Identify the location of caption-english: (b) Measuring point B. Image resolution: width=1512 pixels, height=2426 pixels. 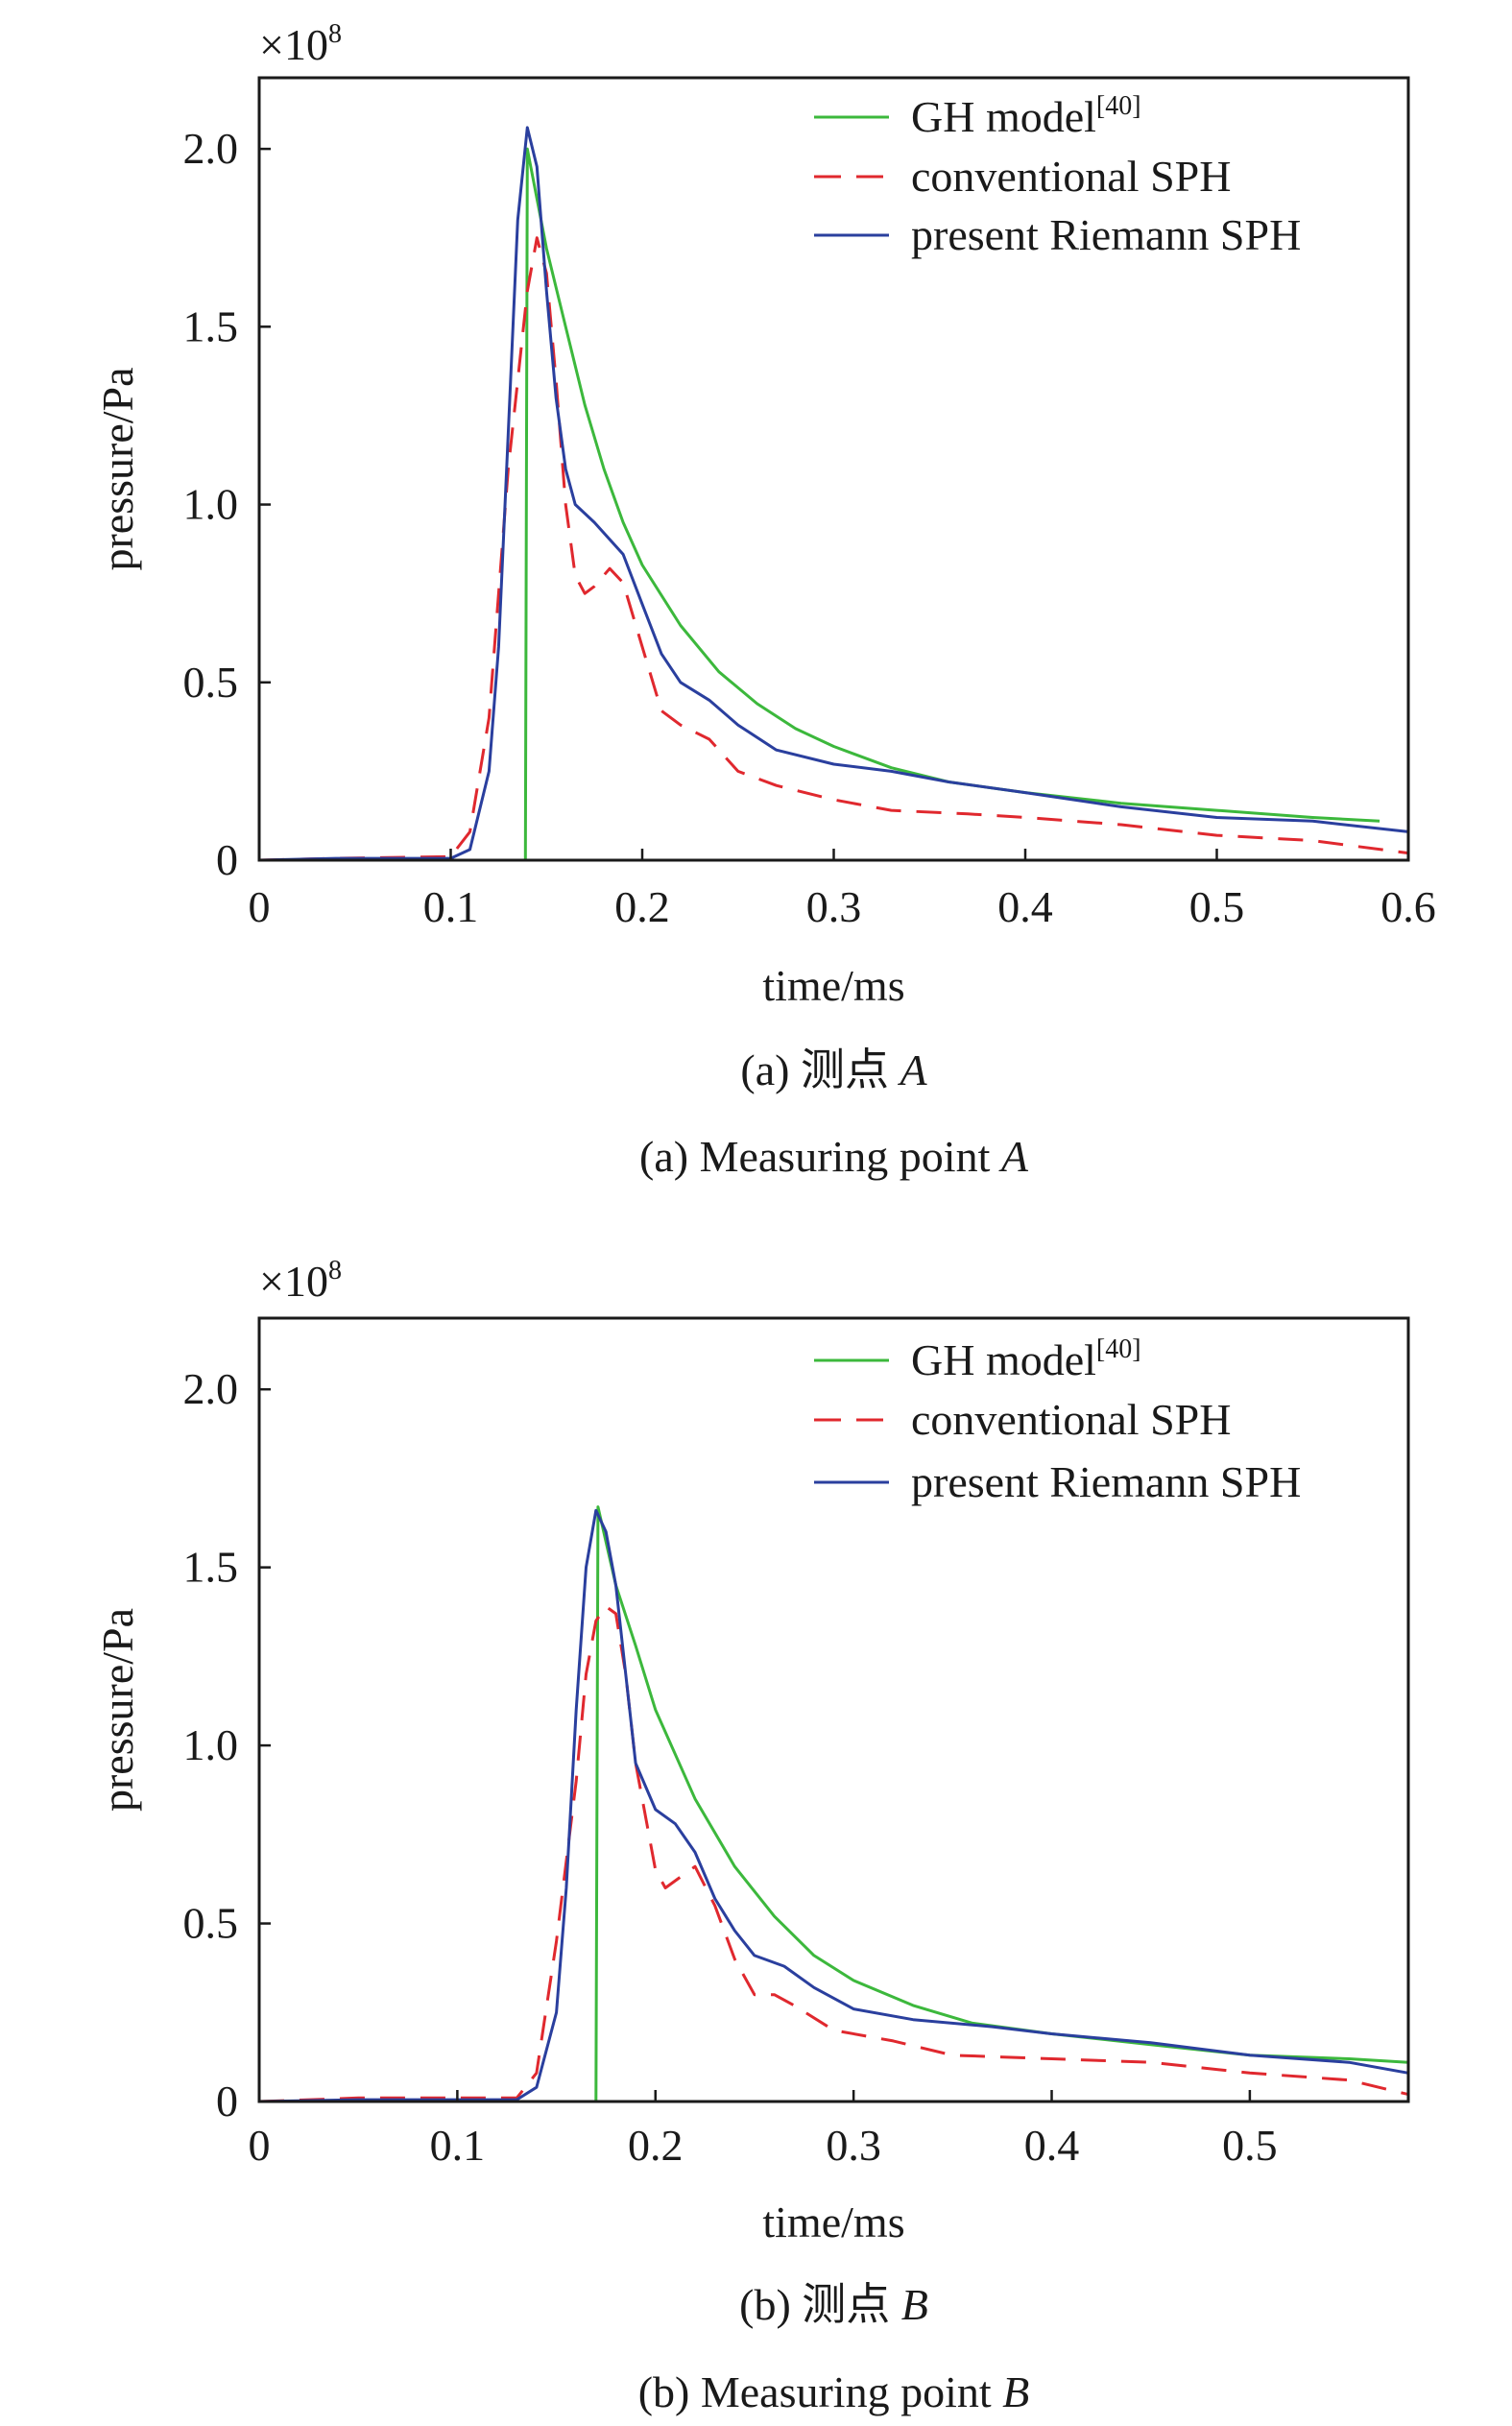
(834, 2391).